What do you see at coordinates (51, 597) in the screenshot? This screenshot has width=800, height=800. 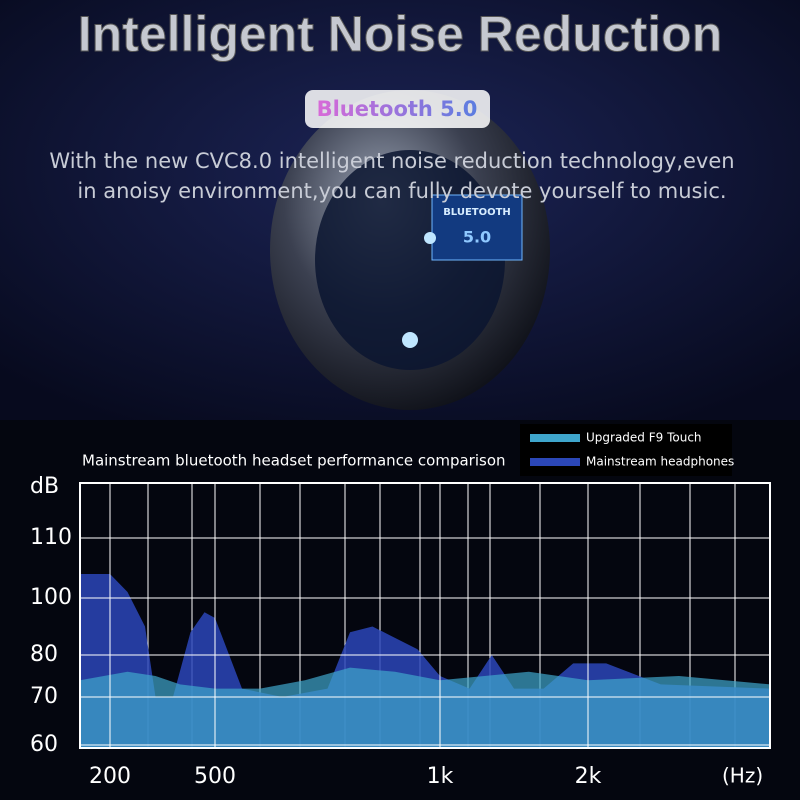 I see `y-tick-label: 100` at bounding box center [51, 597].